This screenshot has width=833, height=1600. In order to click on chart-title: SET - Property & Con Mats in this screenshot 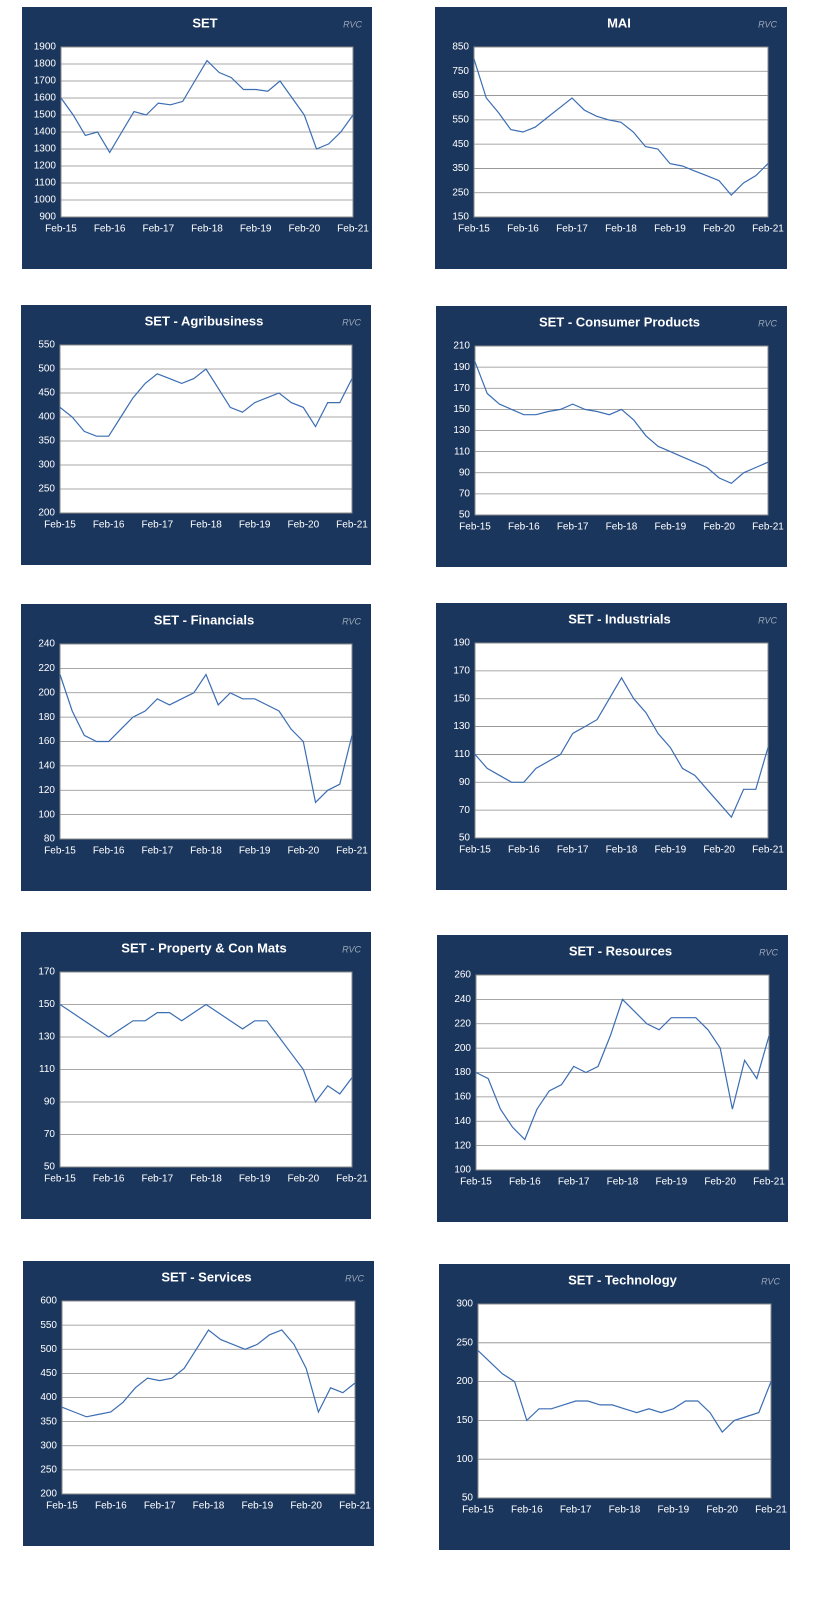, I will do `click(203, 947)`.